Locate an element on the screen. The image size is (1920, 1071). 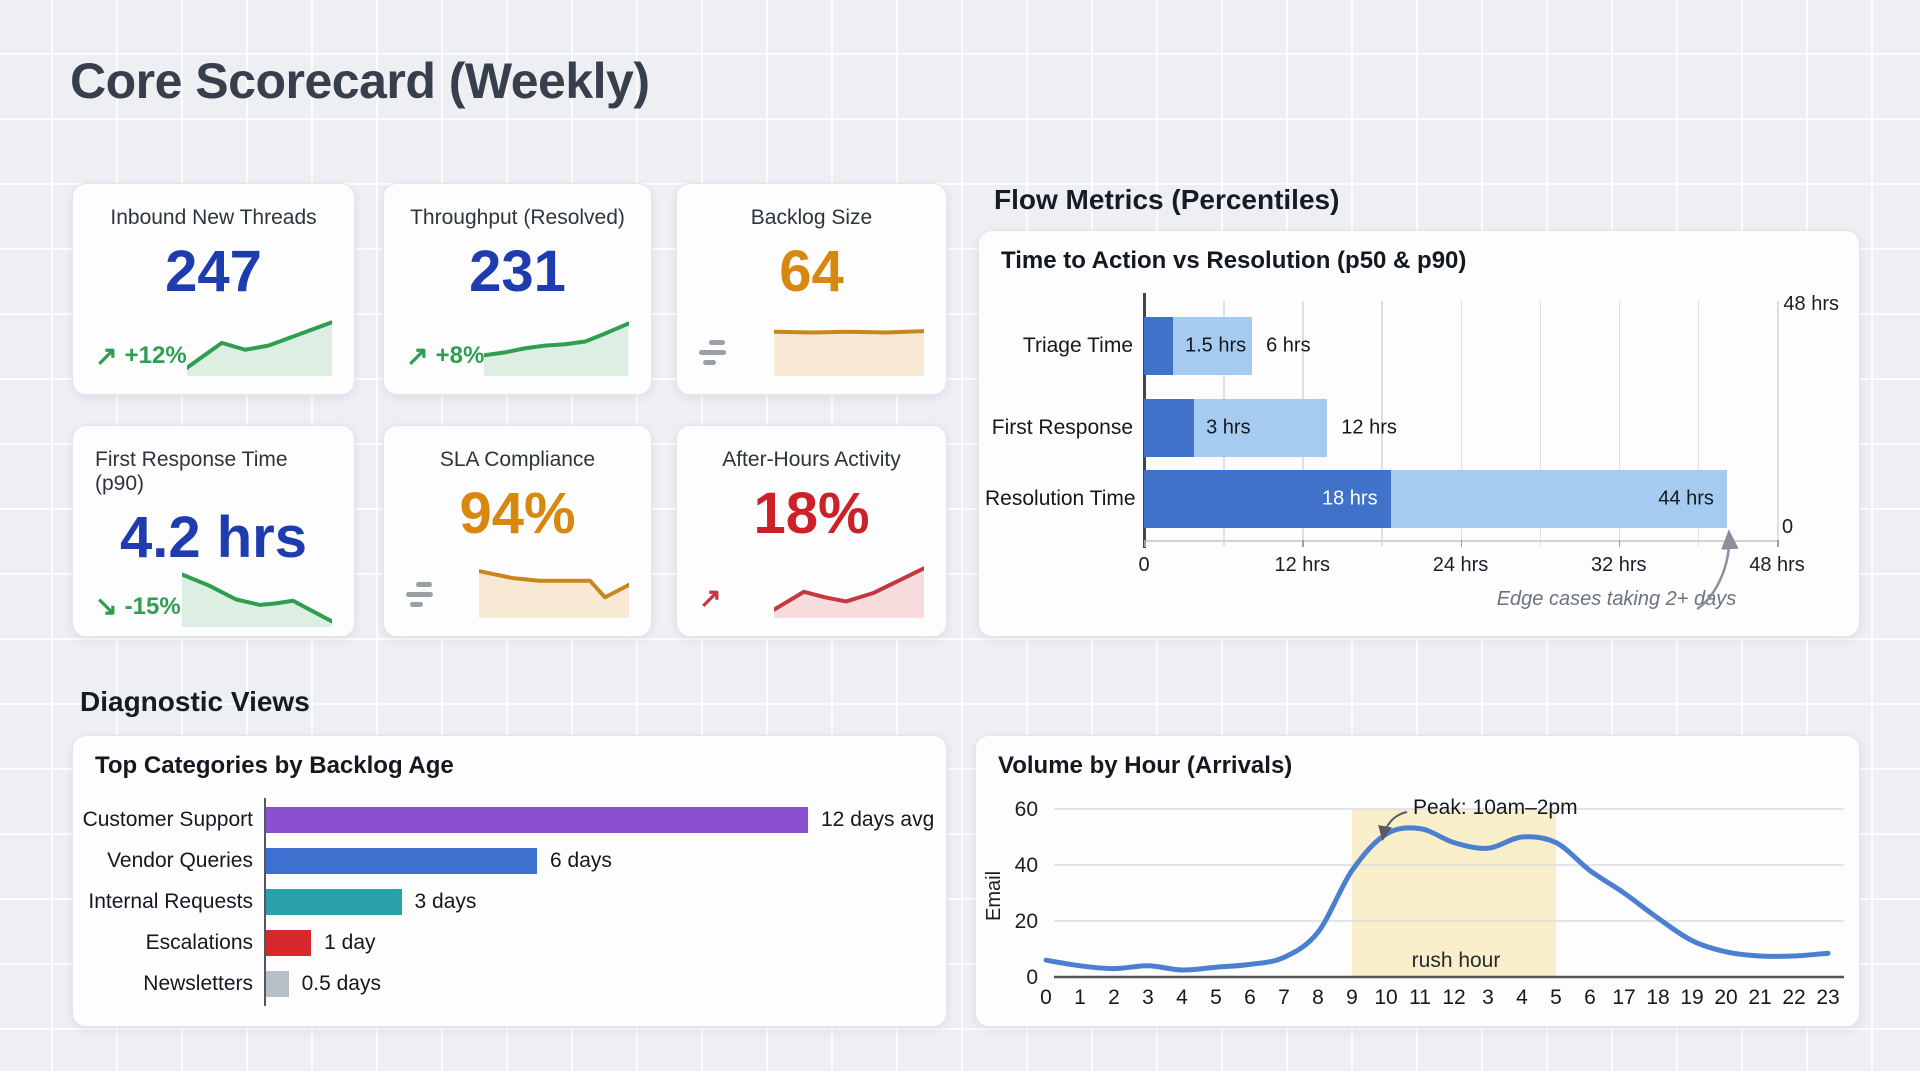
kpi-value: 247 is located at coordinates (213, 271).